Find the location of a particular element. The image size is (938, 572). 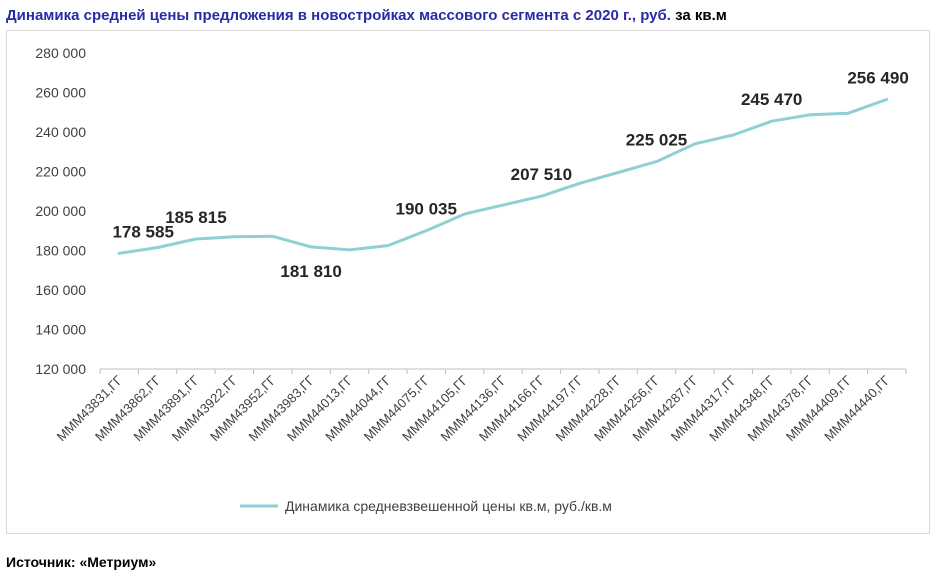

data-label: 181 810 is located at coordinates (310, 271).